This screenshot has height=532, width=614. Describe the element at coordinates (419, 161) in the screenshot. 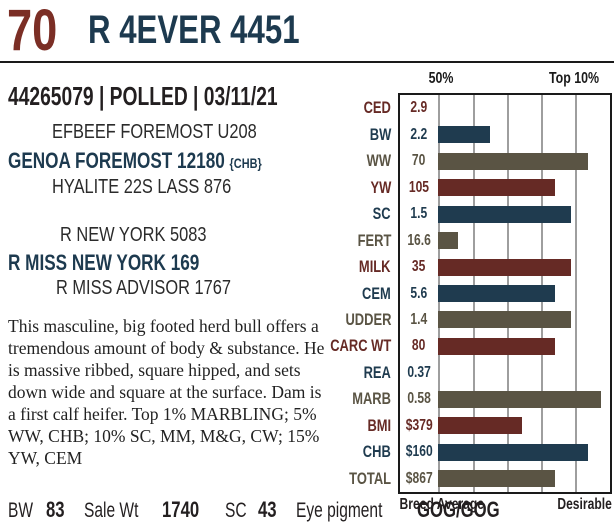

I see `chart-row-value-text: 70` at that location.